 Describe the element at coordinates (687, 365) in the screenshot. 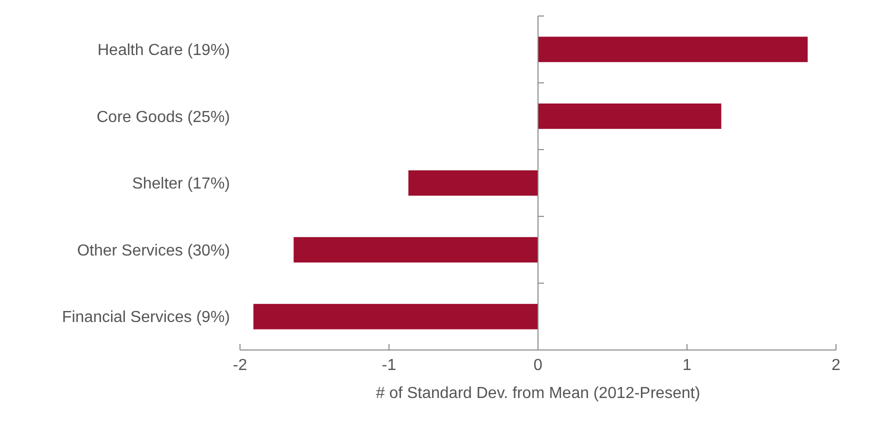

I see `x-tick-label: 1` at that location.